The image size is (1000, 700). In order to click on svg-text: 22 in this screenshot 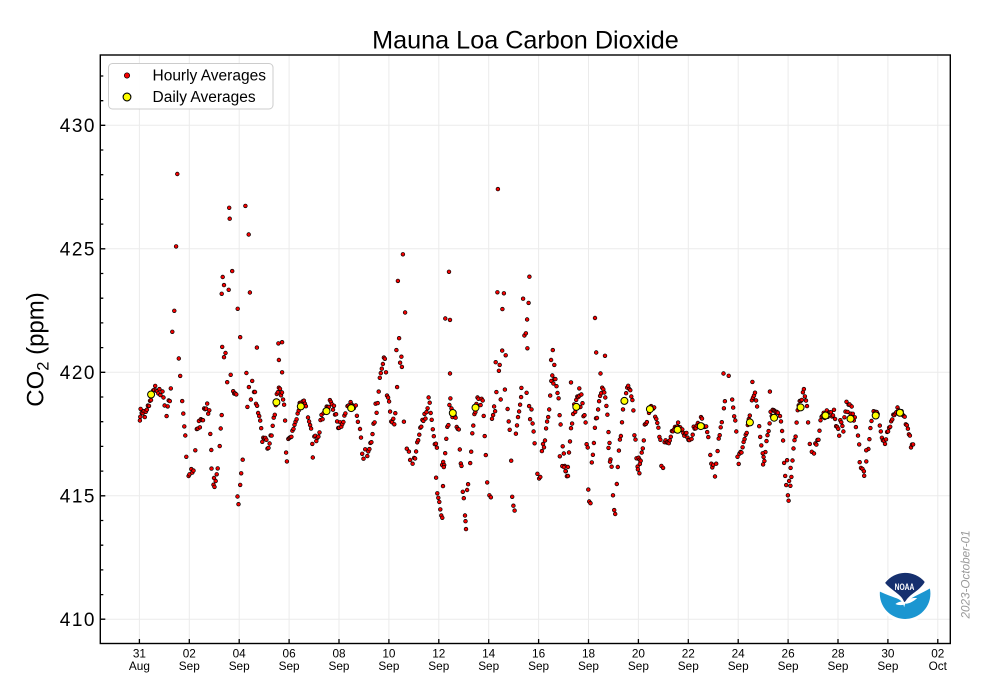, I will do `click(688, 654)`.